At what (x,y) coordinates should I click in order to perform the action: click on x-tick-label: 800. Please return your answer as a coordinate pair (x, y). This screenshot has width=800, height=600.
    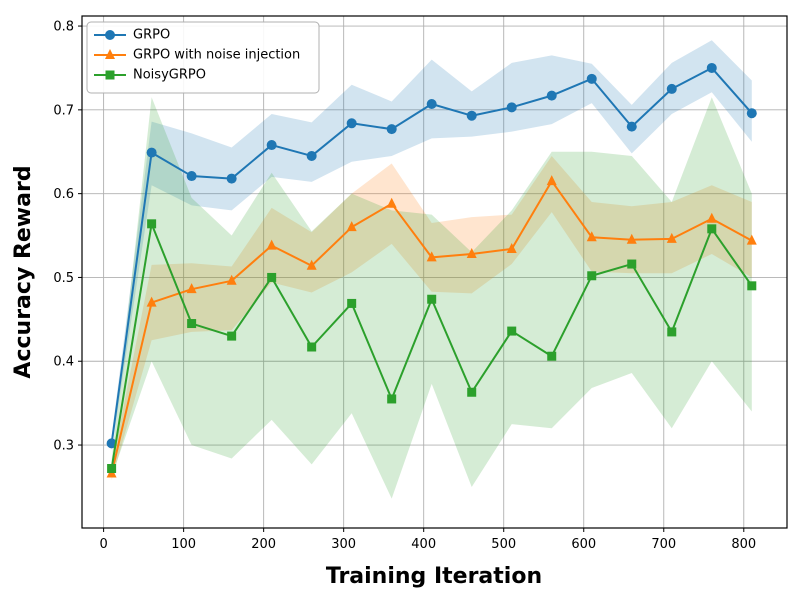
    Looking at the image, I should click on (743, 544).